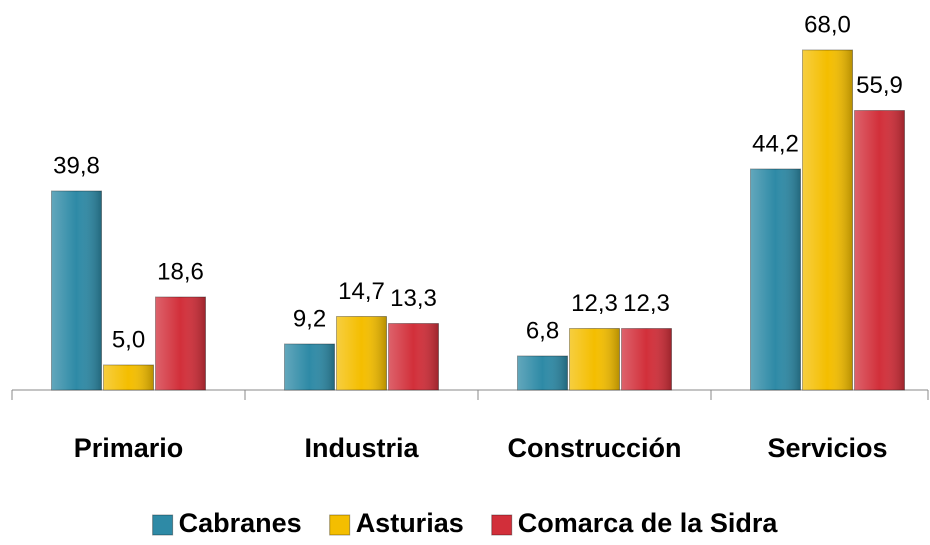 The width and height of the screenshot is (930, 545). What do you see at coordinates (648, 523) in the screenshot?
I see `legend-label: Comarca de la Sidra` at bounding box center [648, 523].